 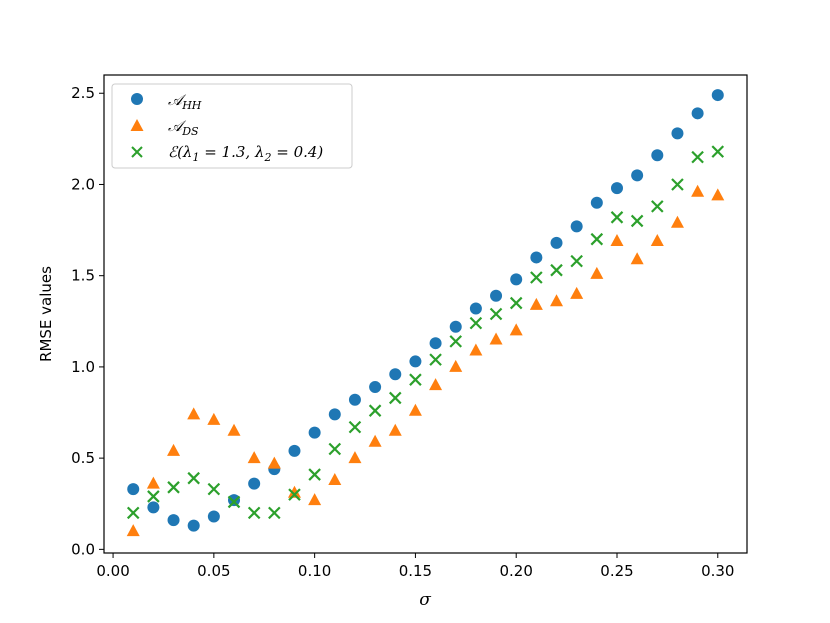 I want to click on x-tick-label: 0.15, so click(x=415, y=571).